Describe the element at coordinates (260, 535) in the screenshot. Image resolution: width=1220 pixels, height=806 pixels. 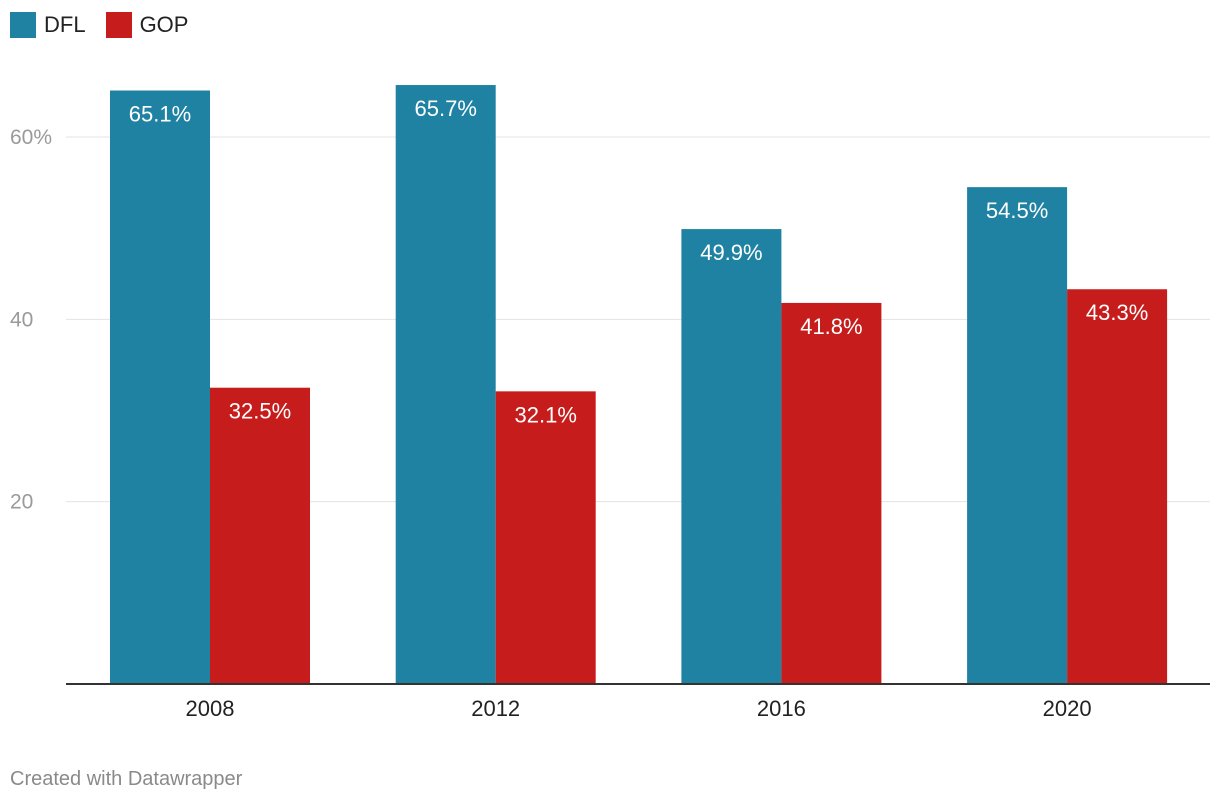
I see `bar-gop-2008` at that location.